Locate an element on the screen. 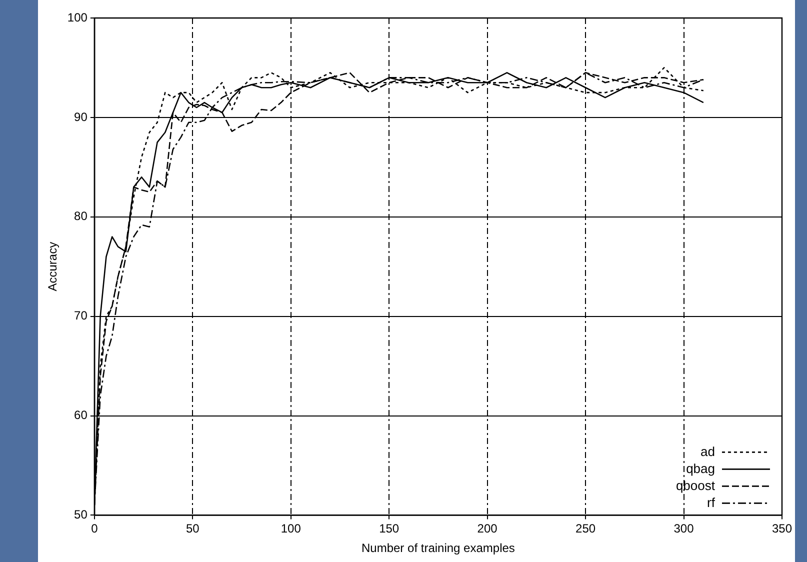 This screenshot has height=562, width=807. x-tick-label: 350 is located at coordinates (782, 529).